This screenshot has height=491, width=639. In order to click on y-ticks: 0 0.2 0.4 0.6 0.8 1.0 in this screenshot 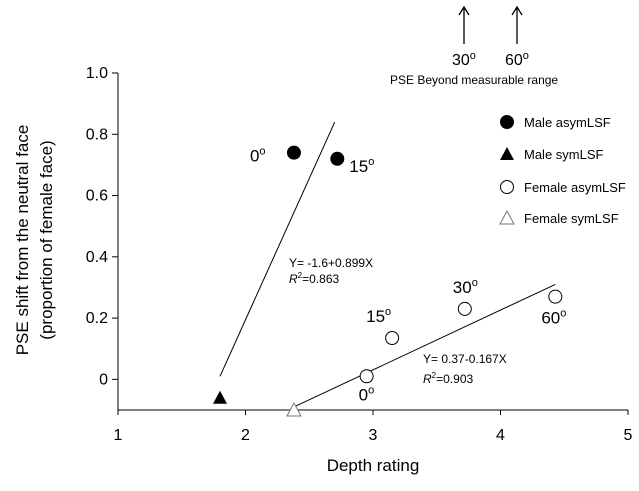, I will do `click(102, 226)`.